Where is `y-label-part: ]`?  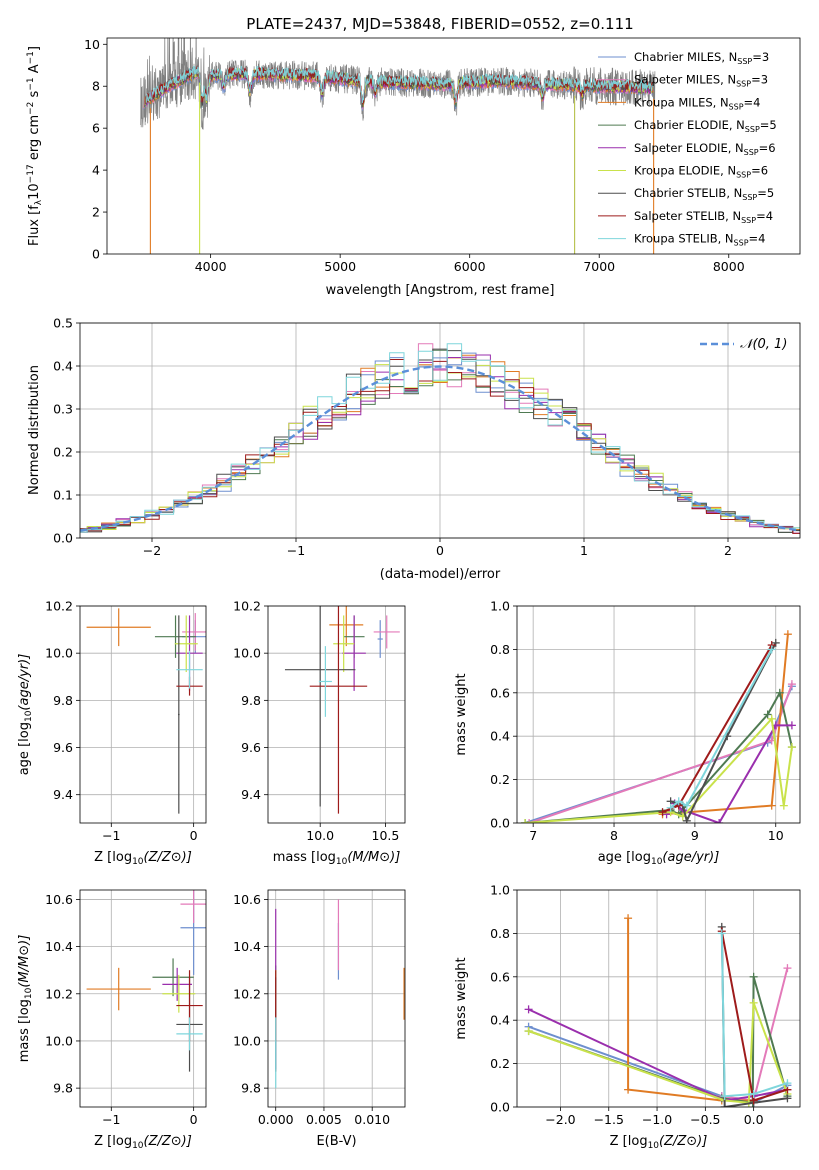
y-label-part: ] is located at coordinates (34, 48).